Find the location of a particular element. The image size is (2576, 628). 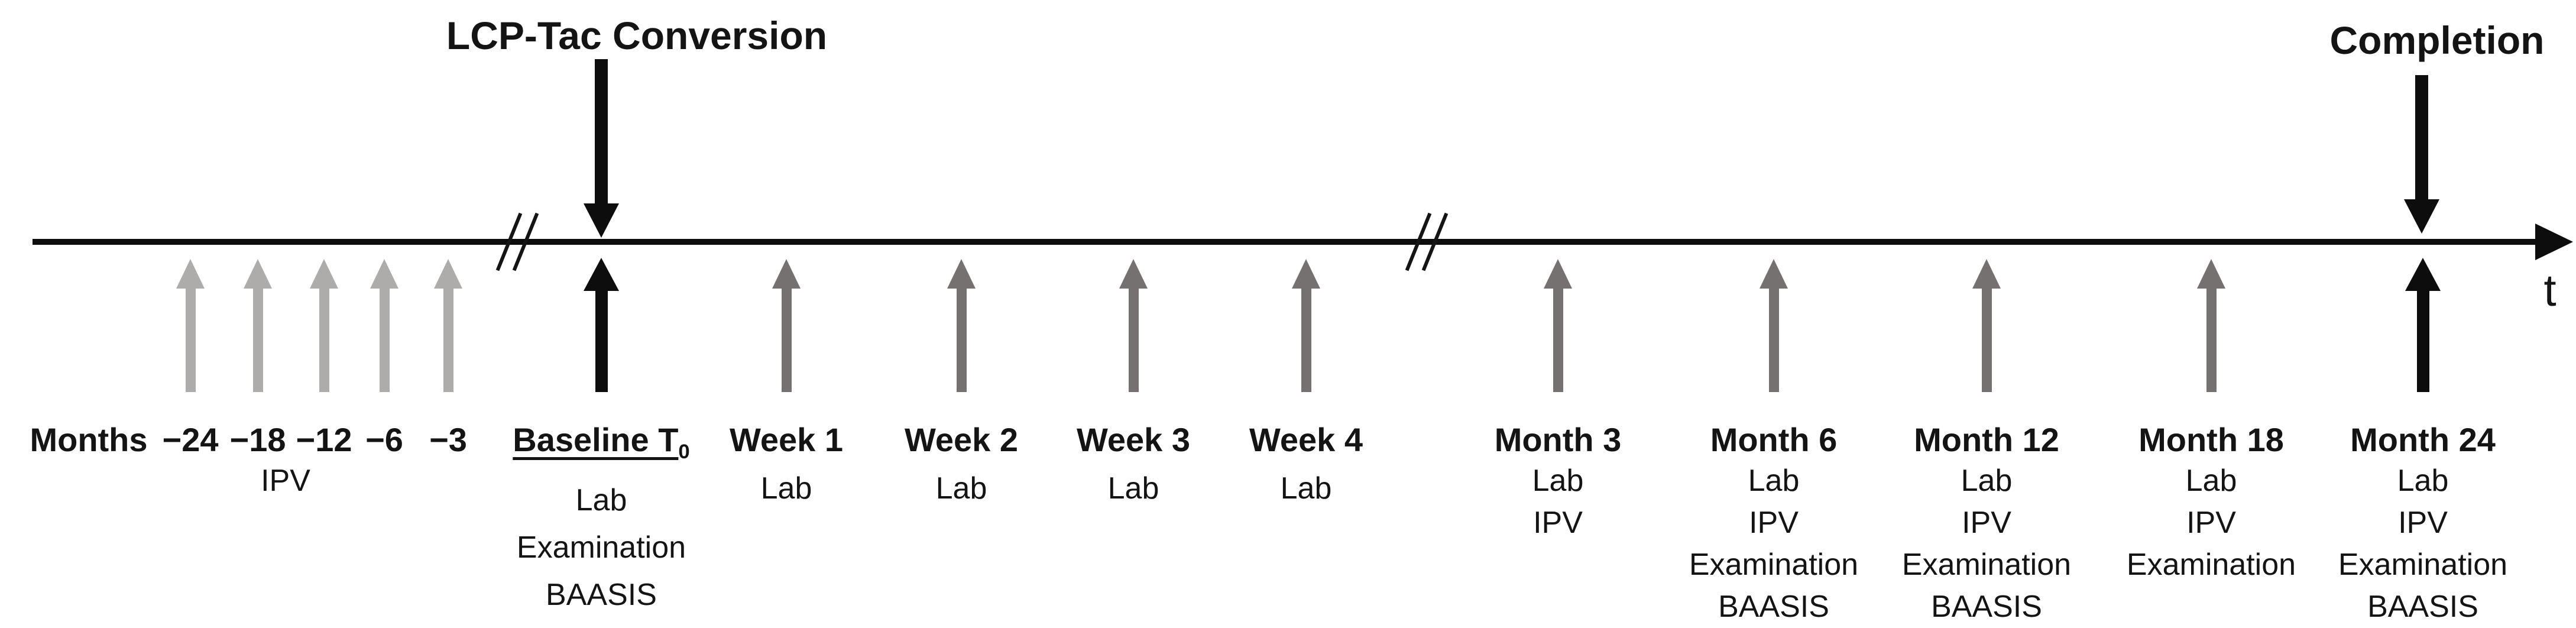

timepoint-baseline: Baseline T0 Lab Examination BAASIS is located at coordinates (601, 519).